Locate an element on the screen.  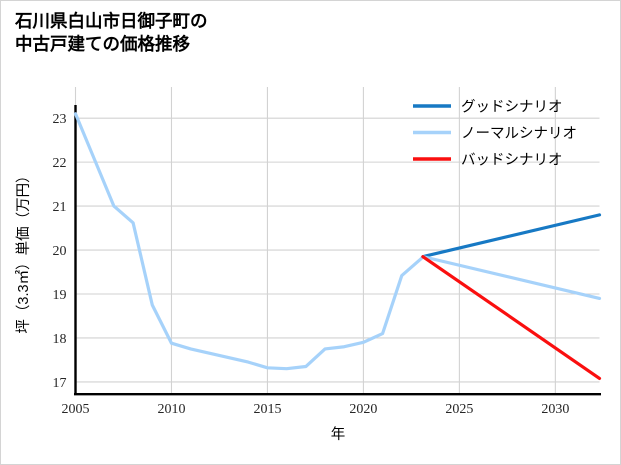
x-tick-label: 2015 is located at coordinates (267, 409).